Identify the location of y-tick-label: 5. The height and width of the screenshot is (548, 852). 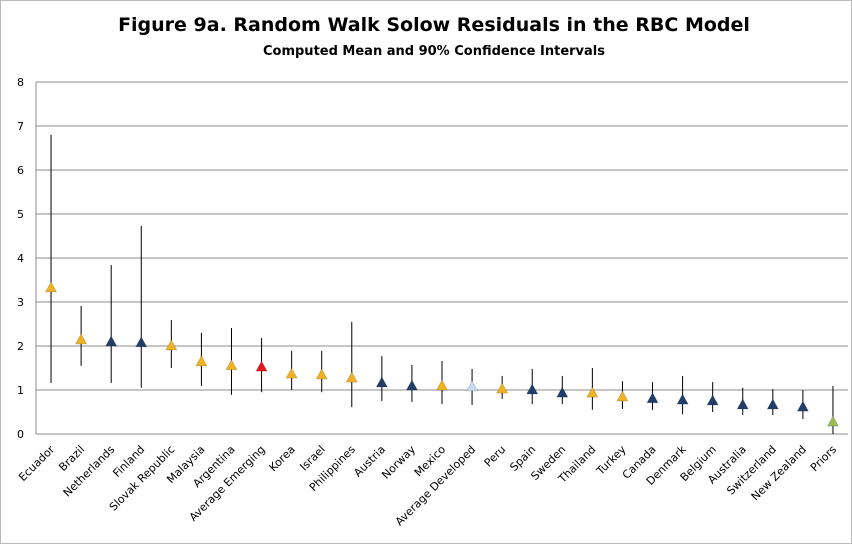
(20, 214).